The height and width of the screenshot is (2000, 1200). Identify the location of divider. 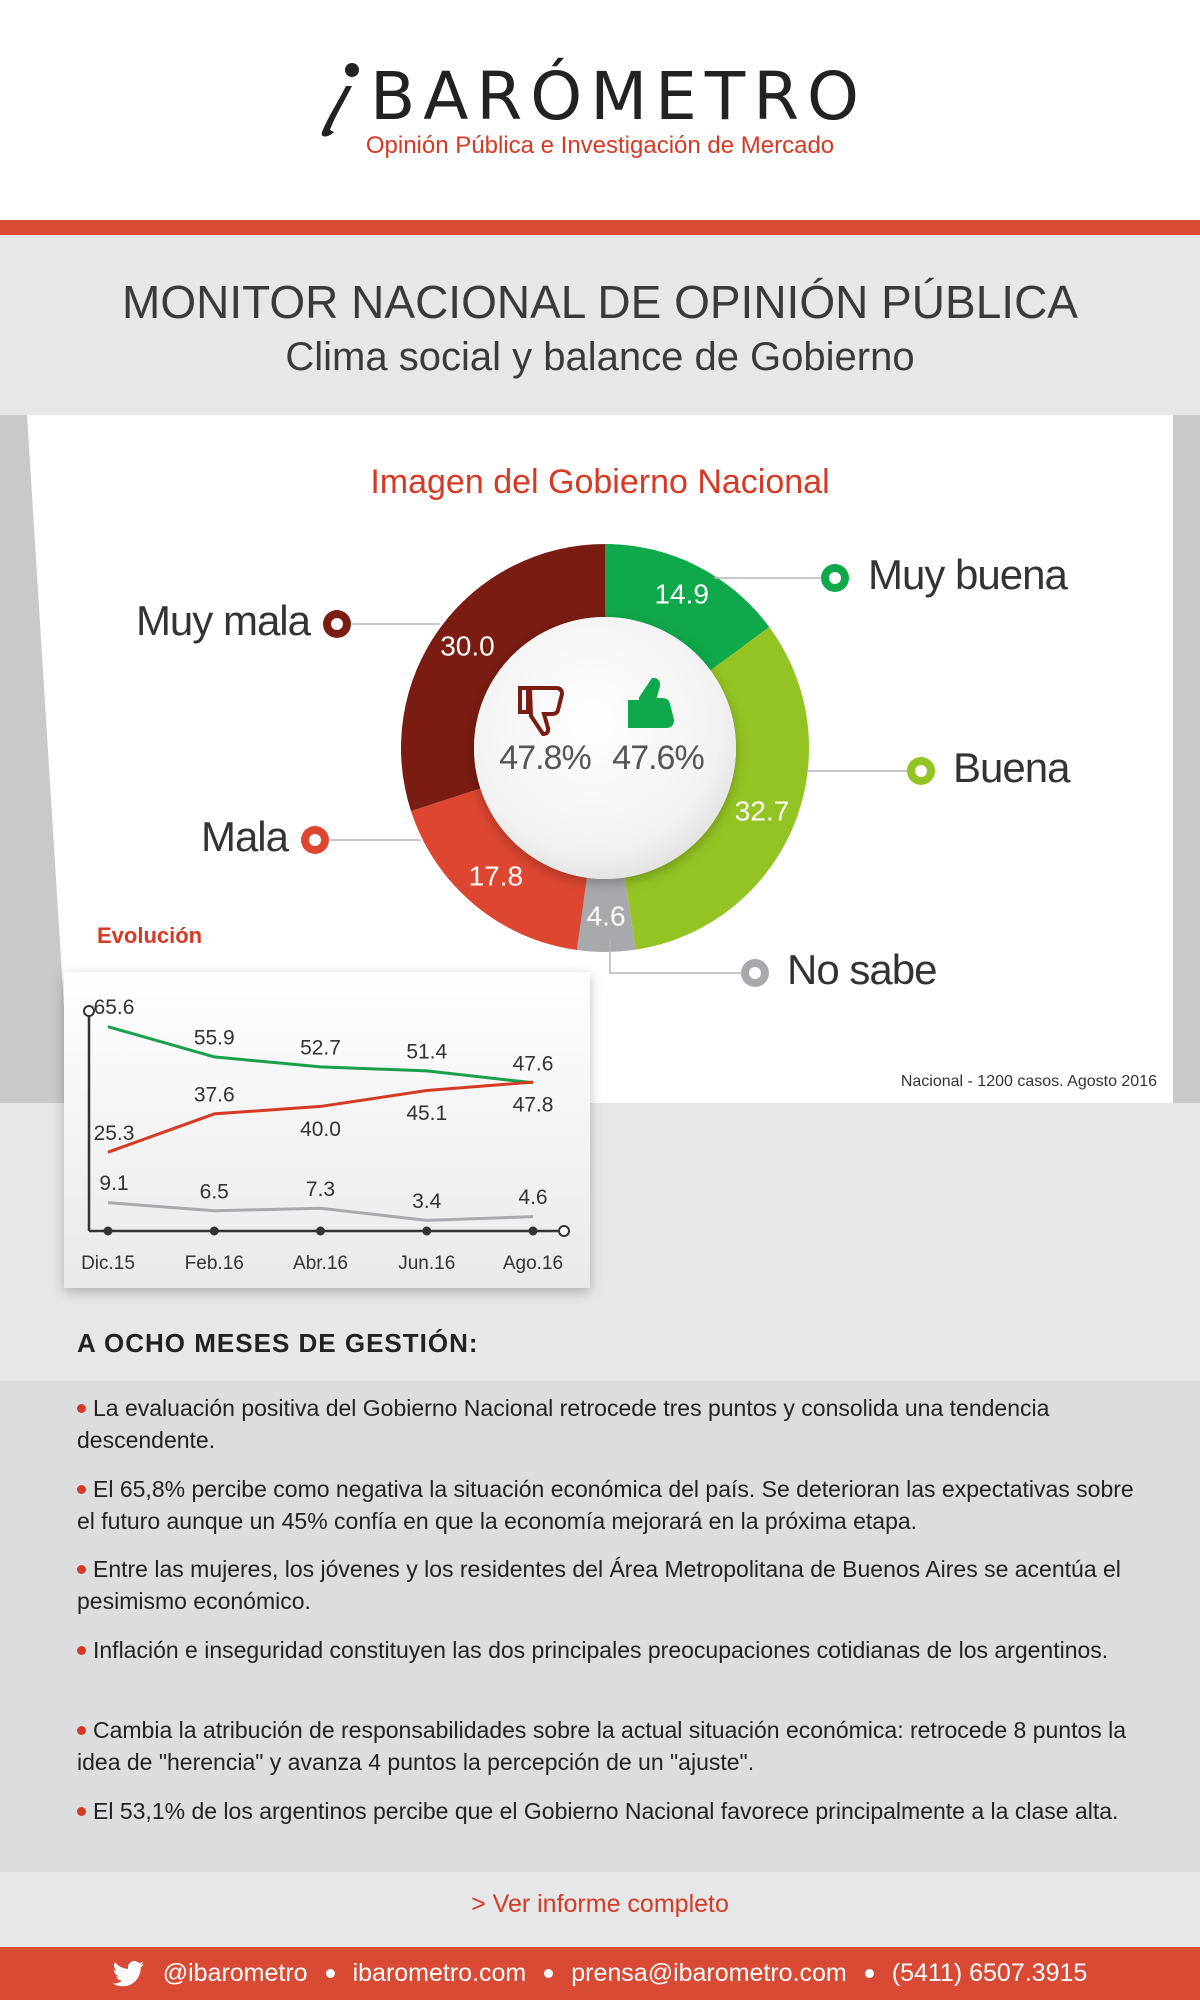
(600, 227).